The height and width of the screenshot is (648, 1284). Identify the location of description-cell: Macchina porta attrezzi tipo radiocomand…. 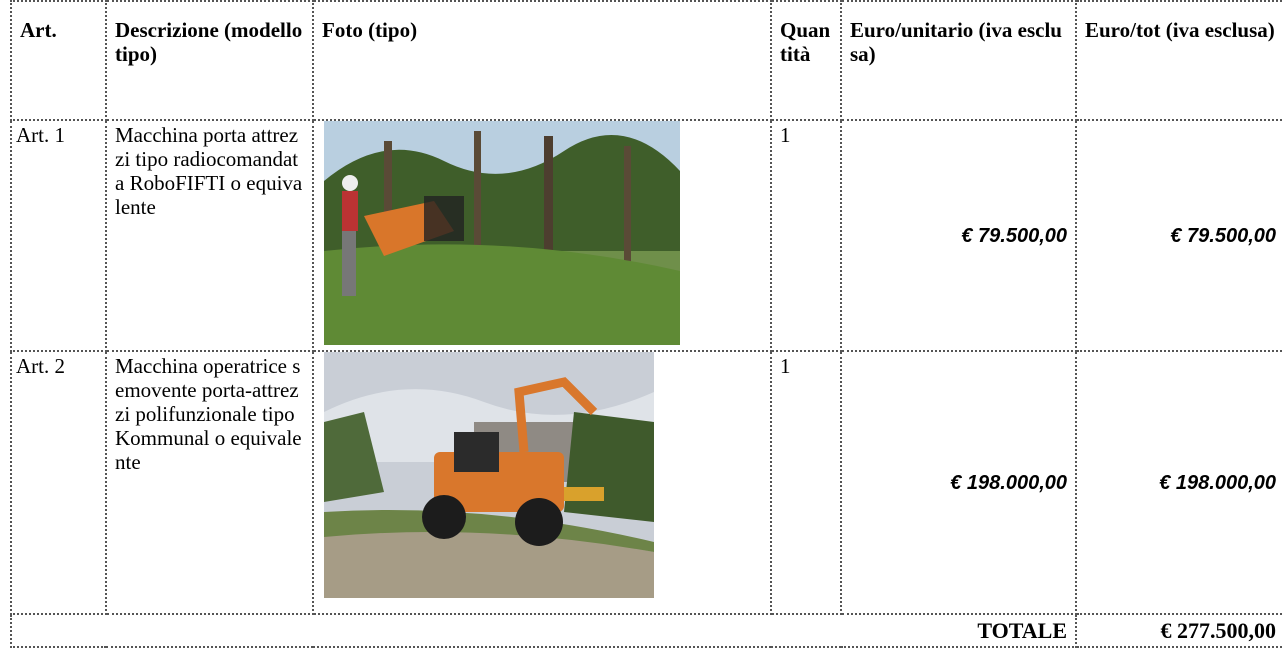
(209, 235).